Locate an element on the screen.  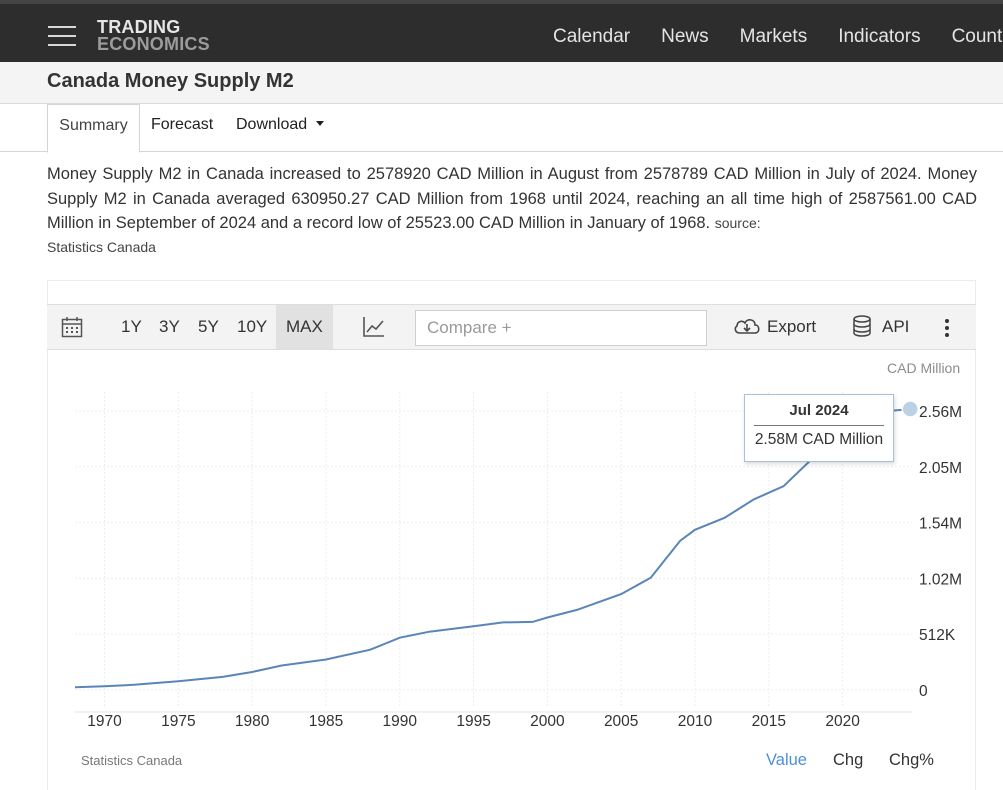
range-1y-button: 1Y is located at coordinates (131, 326).